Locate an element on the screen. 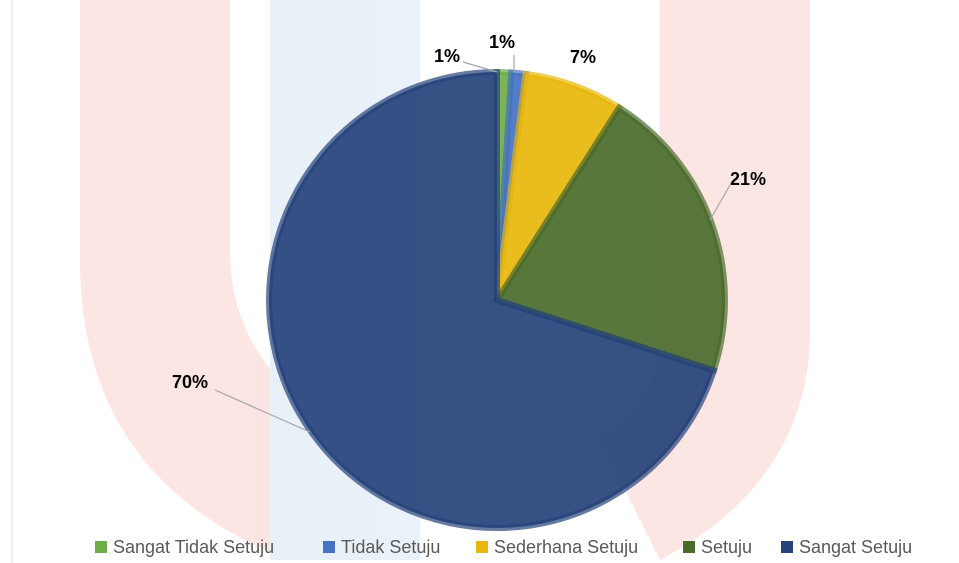 The width and height of the screenshot is (959, 563). slice is located at coordinates (610, 239).